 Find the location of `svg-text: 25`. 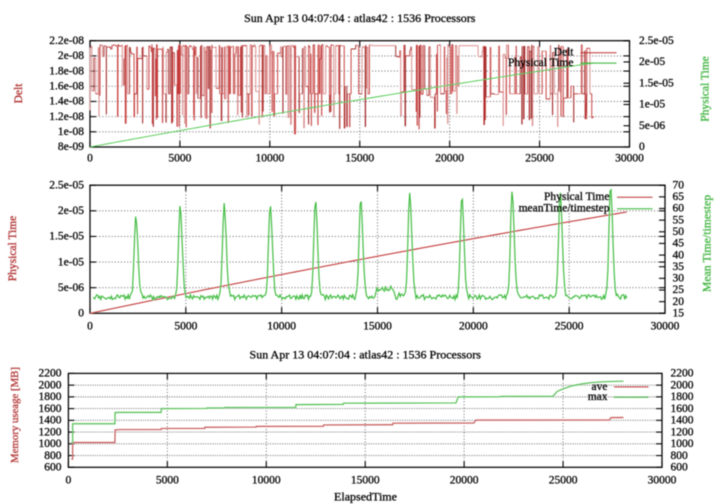

svg-text: 25 is located at coordinates (679, 290).